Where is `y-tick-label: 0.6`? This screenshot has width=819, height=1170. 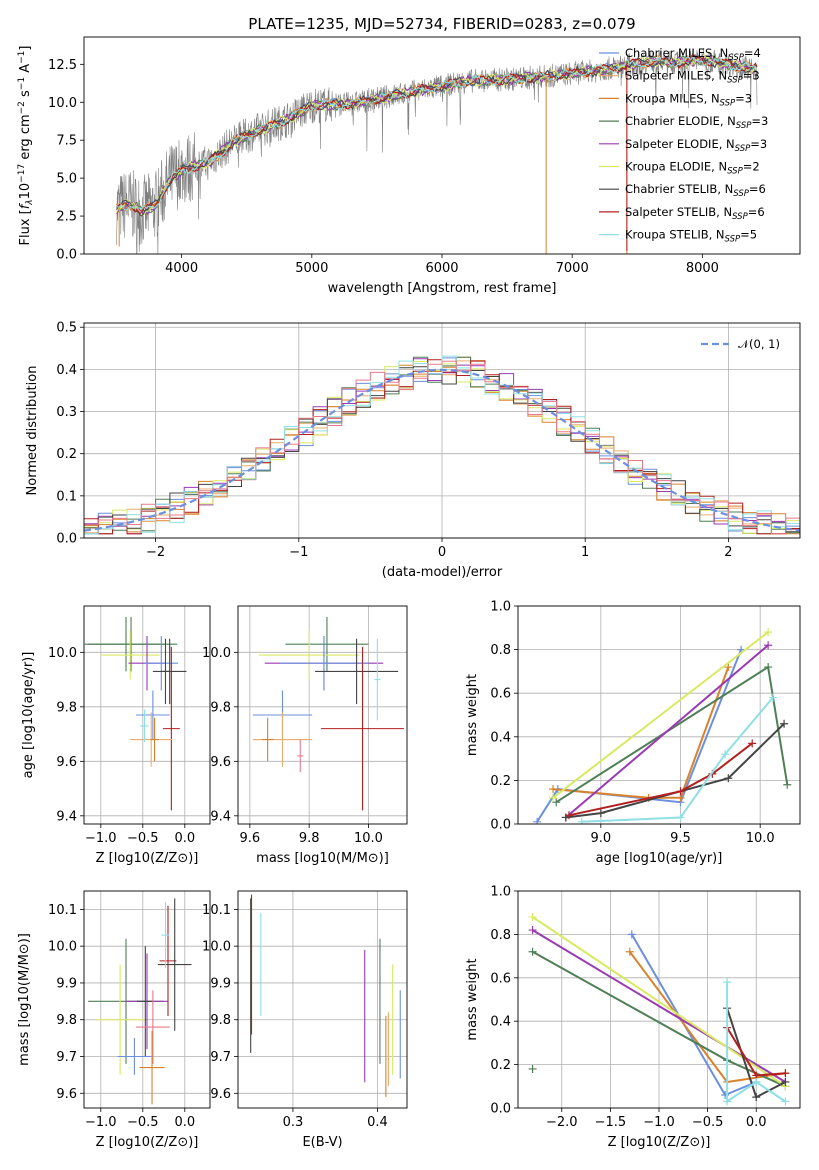
y-tick-label: 0.6 is located at coordinates (500, 978).